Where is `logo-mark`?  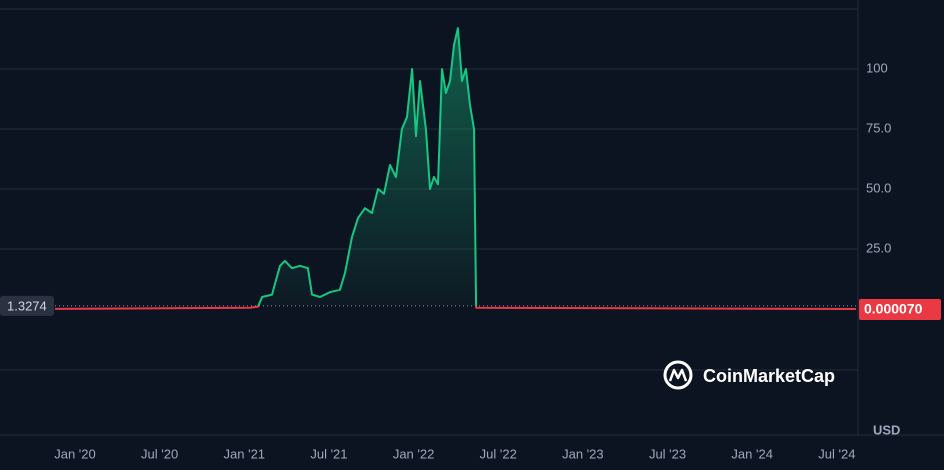
logo-mark is located at coordinates (678, 375).